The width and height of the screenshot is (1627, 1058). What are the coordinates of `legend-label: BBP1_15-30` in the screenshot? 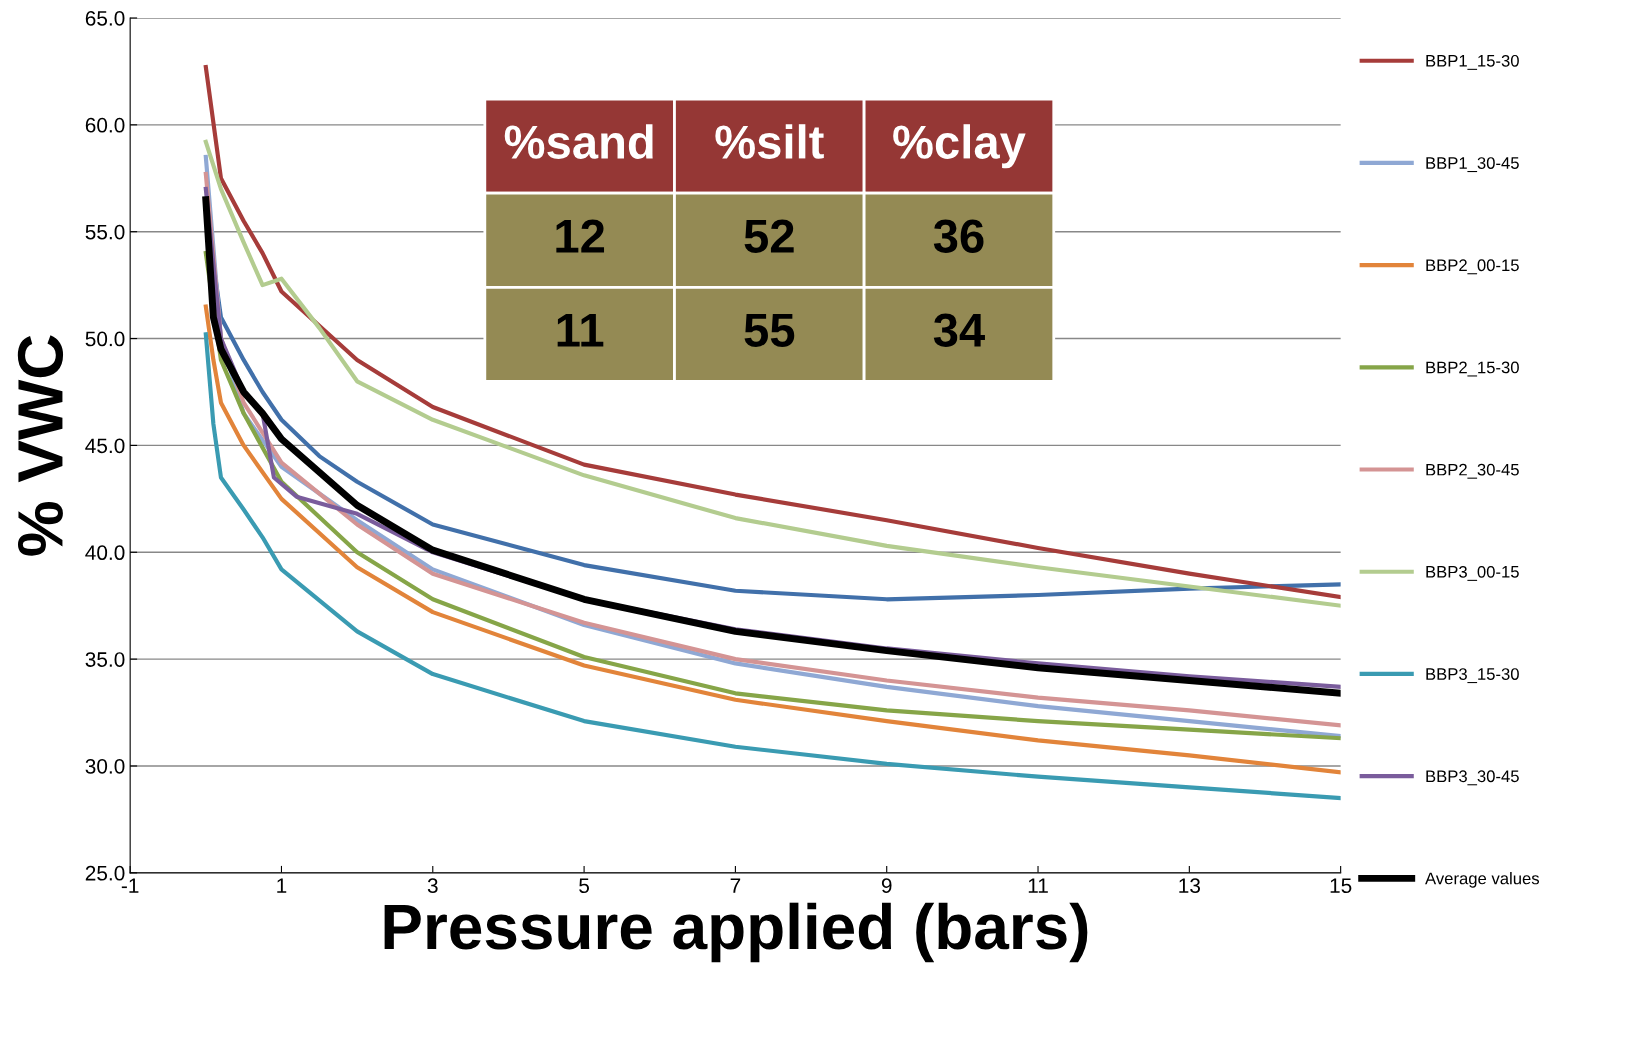 It's located at (1472, 62).